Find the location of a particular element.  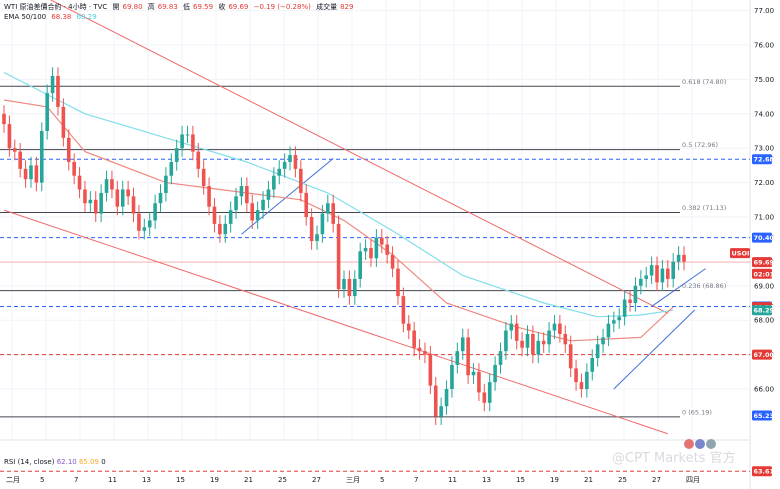

rsi-ma-value: 65.09 is located at coordinates (89, 462).